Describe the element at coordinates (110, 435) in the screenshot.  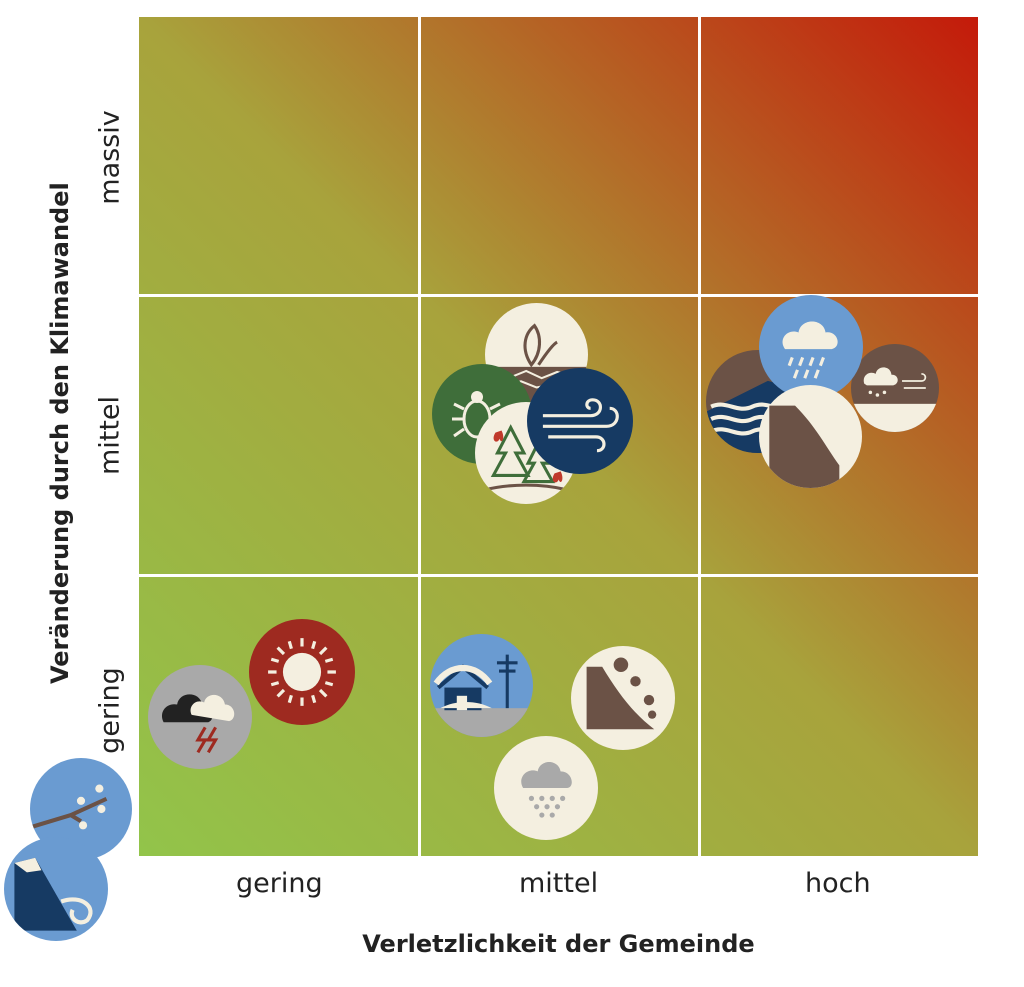
I see `y-tick-mittel: mittel` at that location.